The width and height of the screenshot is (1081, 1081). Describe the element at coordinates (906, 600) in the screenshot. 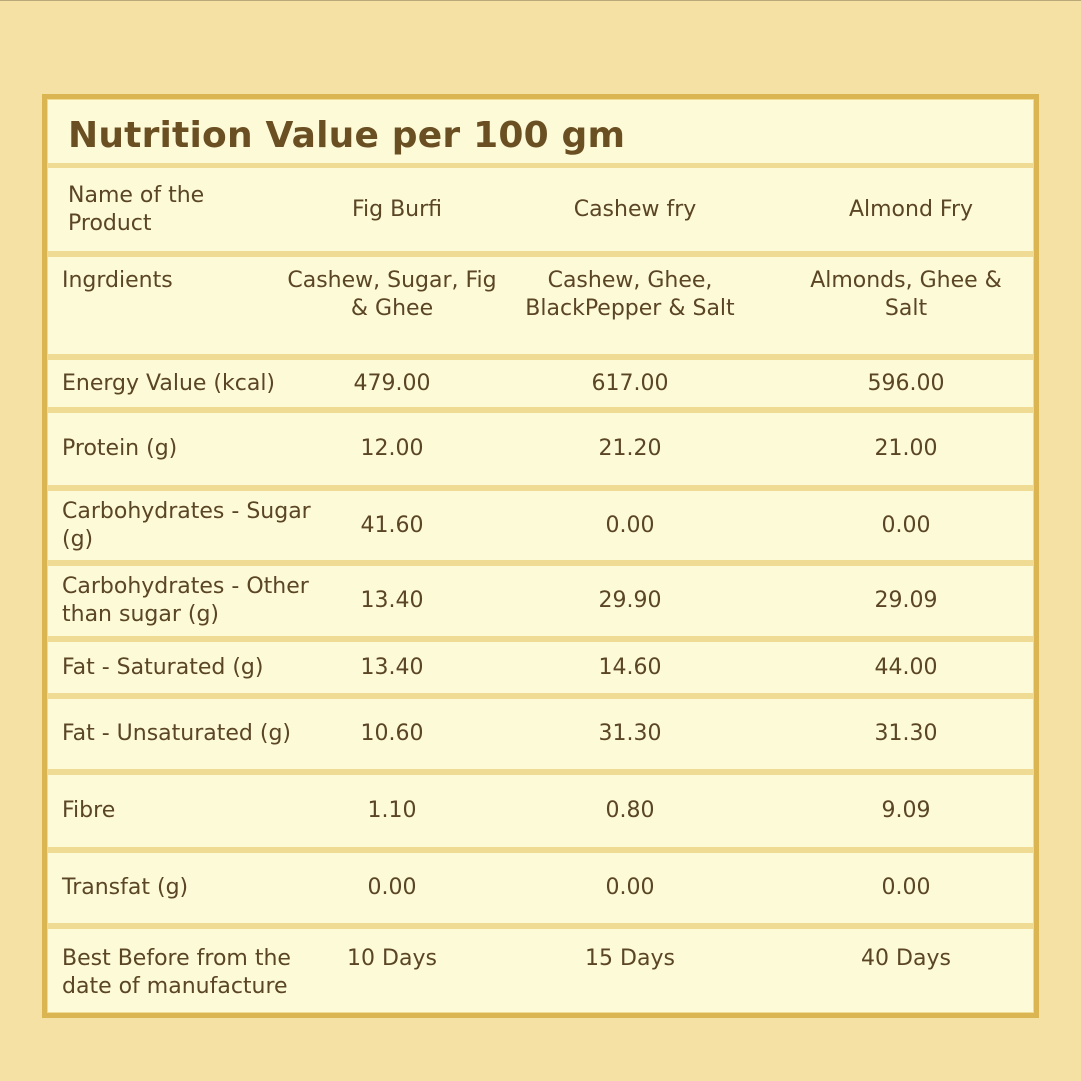

I see `row-value: 29.09` at that location.